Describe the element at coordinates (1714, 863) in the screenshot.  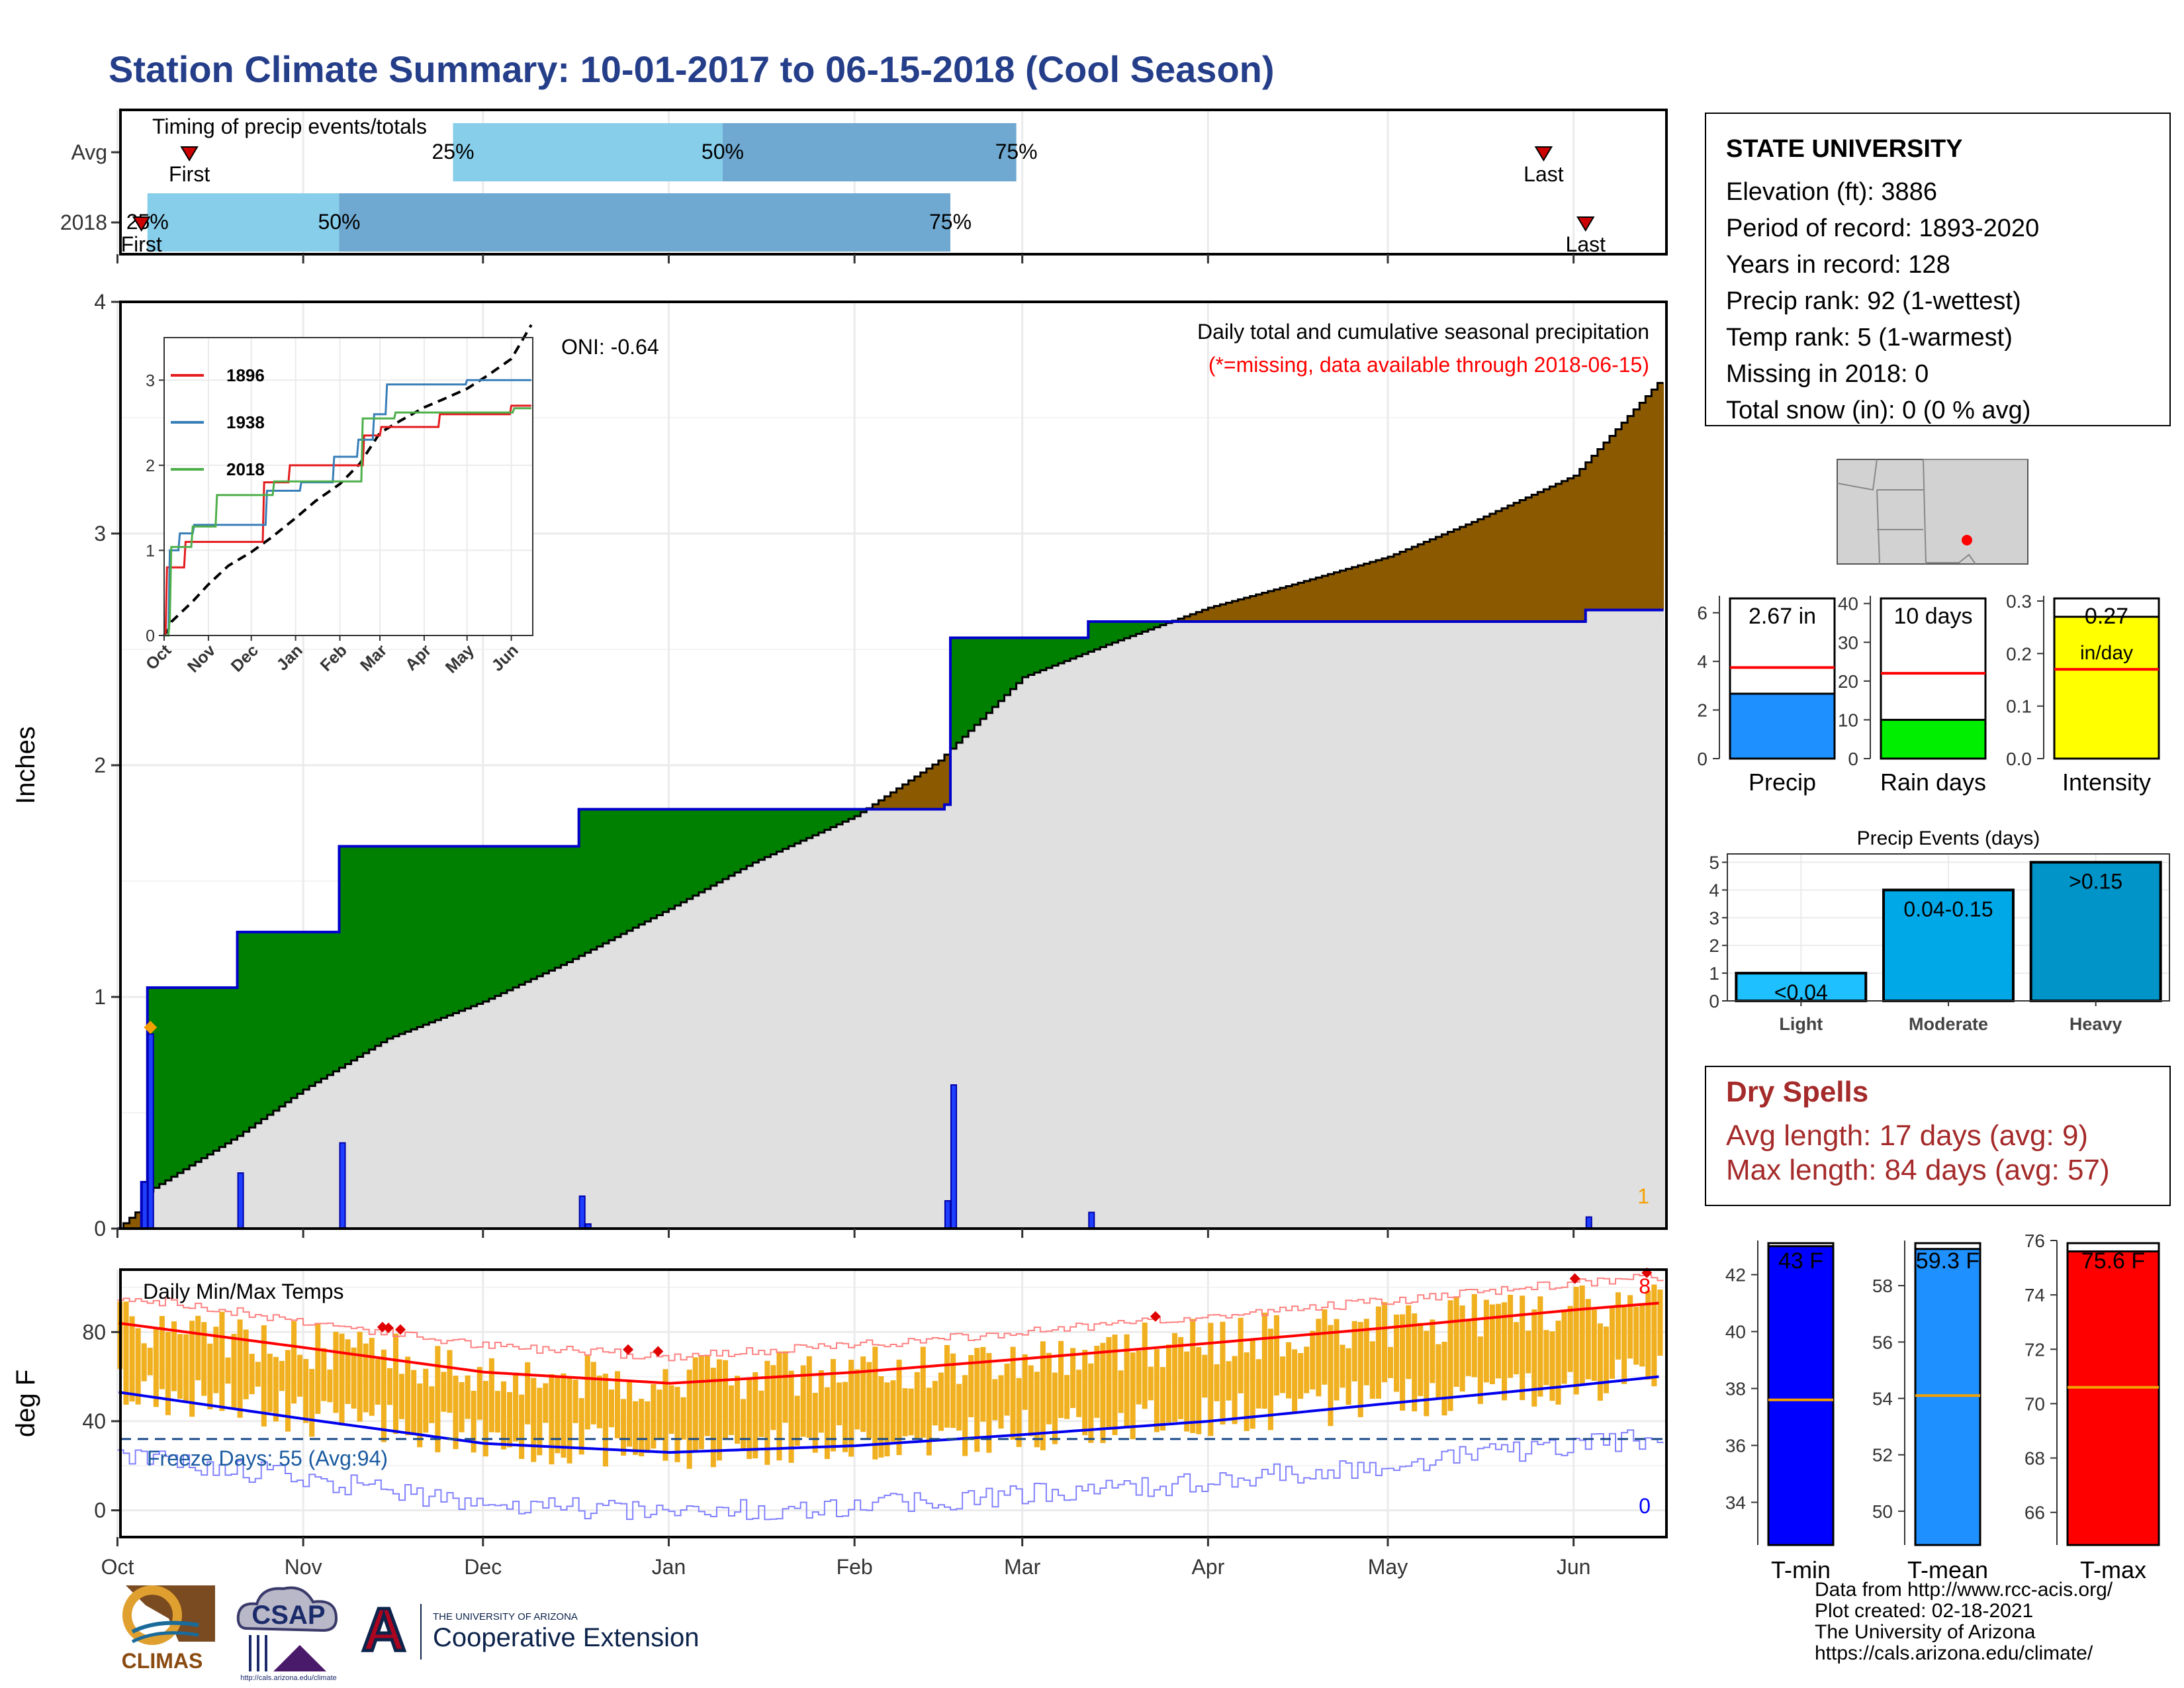
I see `events-y-tick-label: 5` at that location.